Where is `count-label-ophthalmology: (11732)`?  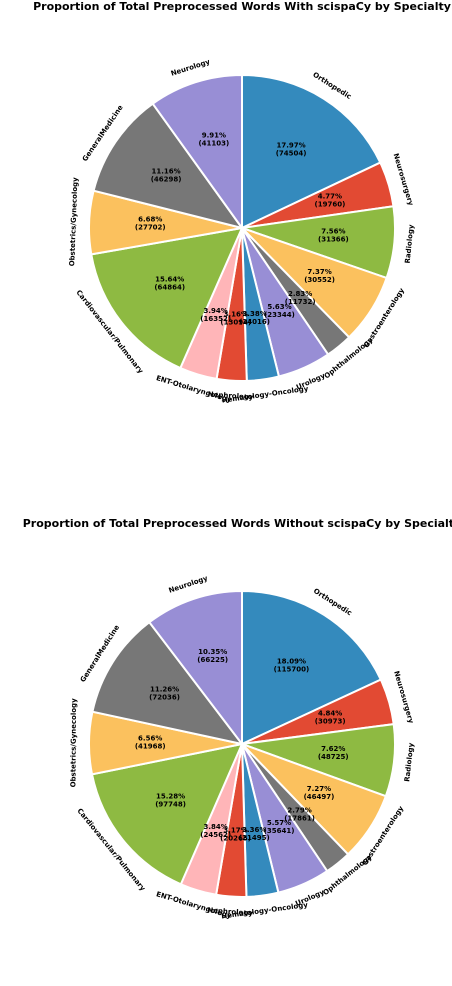 count-label-ophthalmology: (11732) is located at coordinates (300, 302).